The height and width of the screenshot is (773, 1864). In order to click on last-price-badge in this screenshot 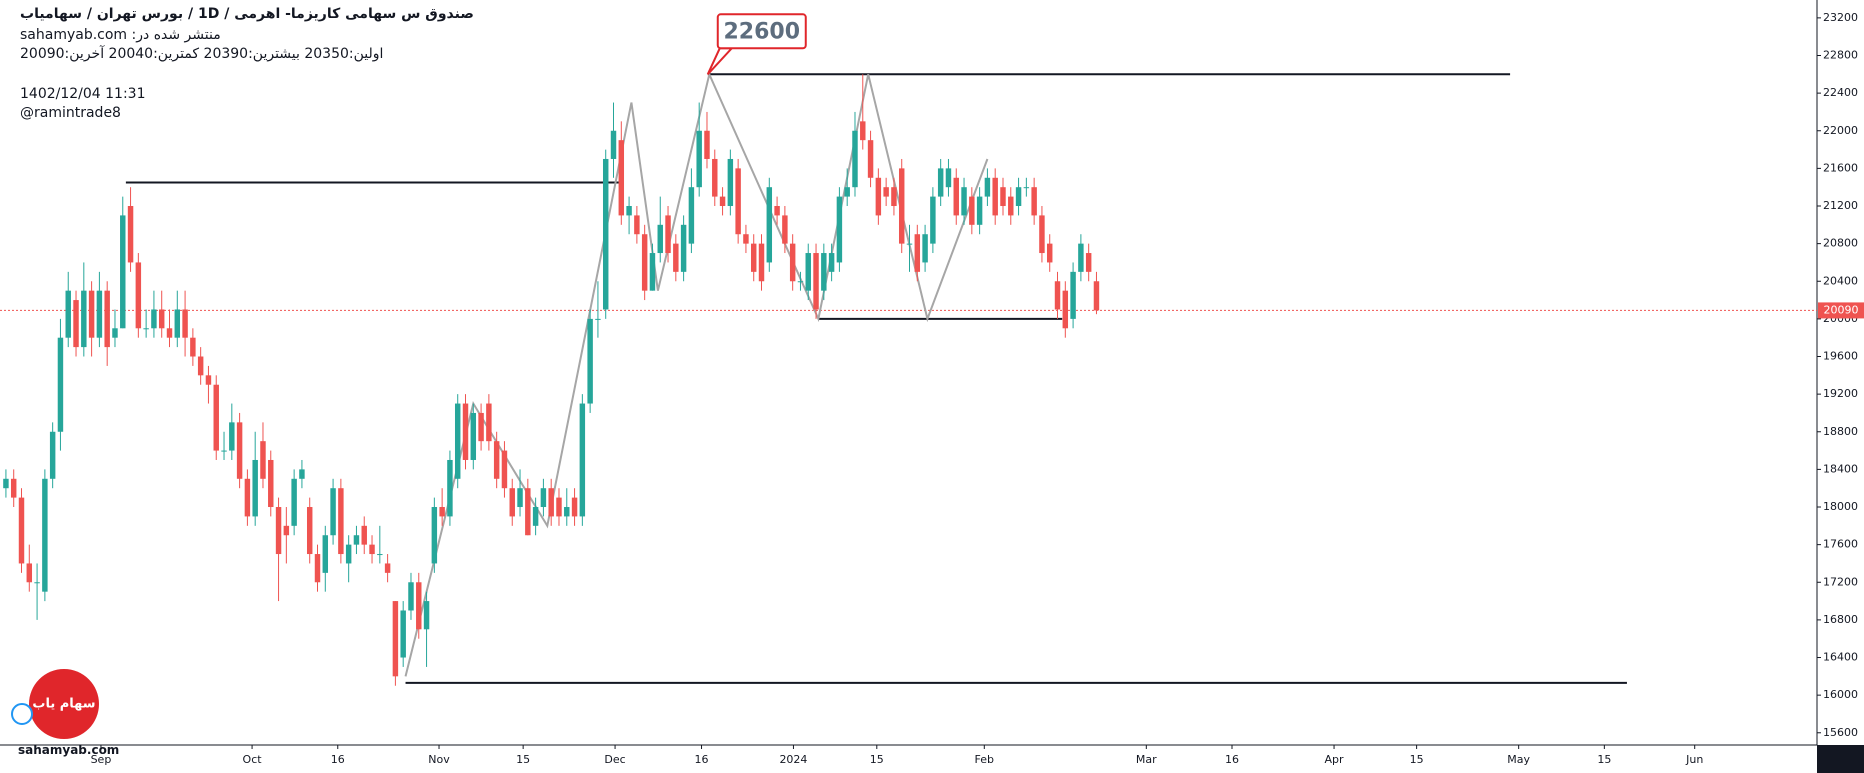, I will do `click(1841, 310)`.